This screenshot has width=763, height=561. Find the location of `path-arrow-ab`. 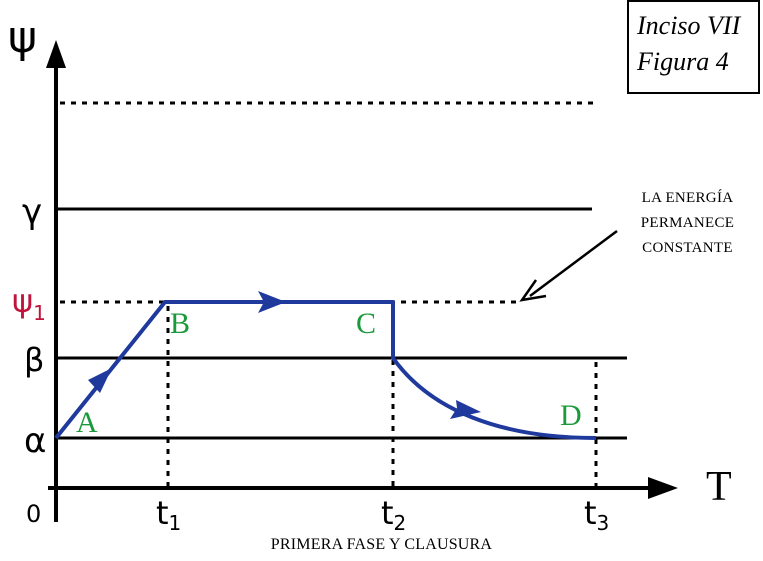

path-arrow-ab is located at coordinates (100, 380).